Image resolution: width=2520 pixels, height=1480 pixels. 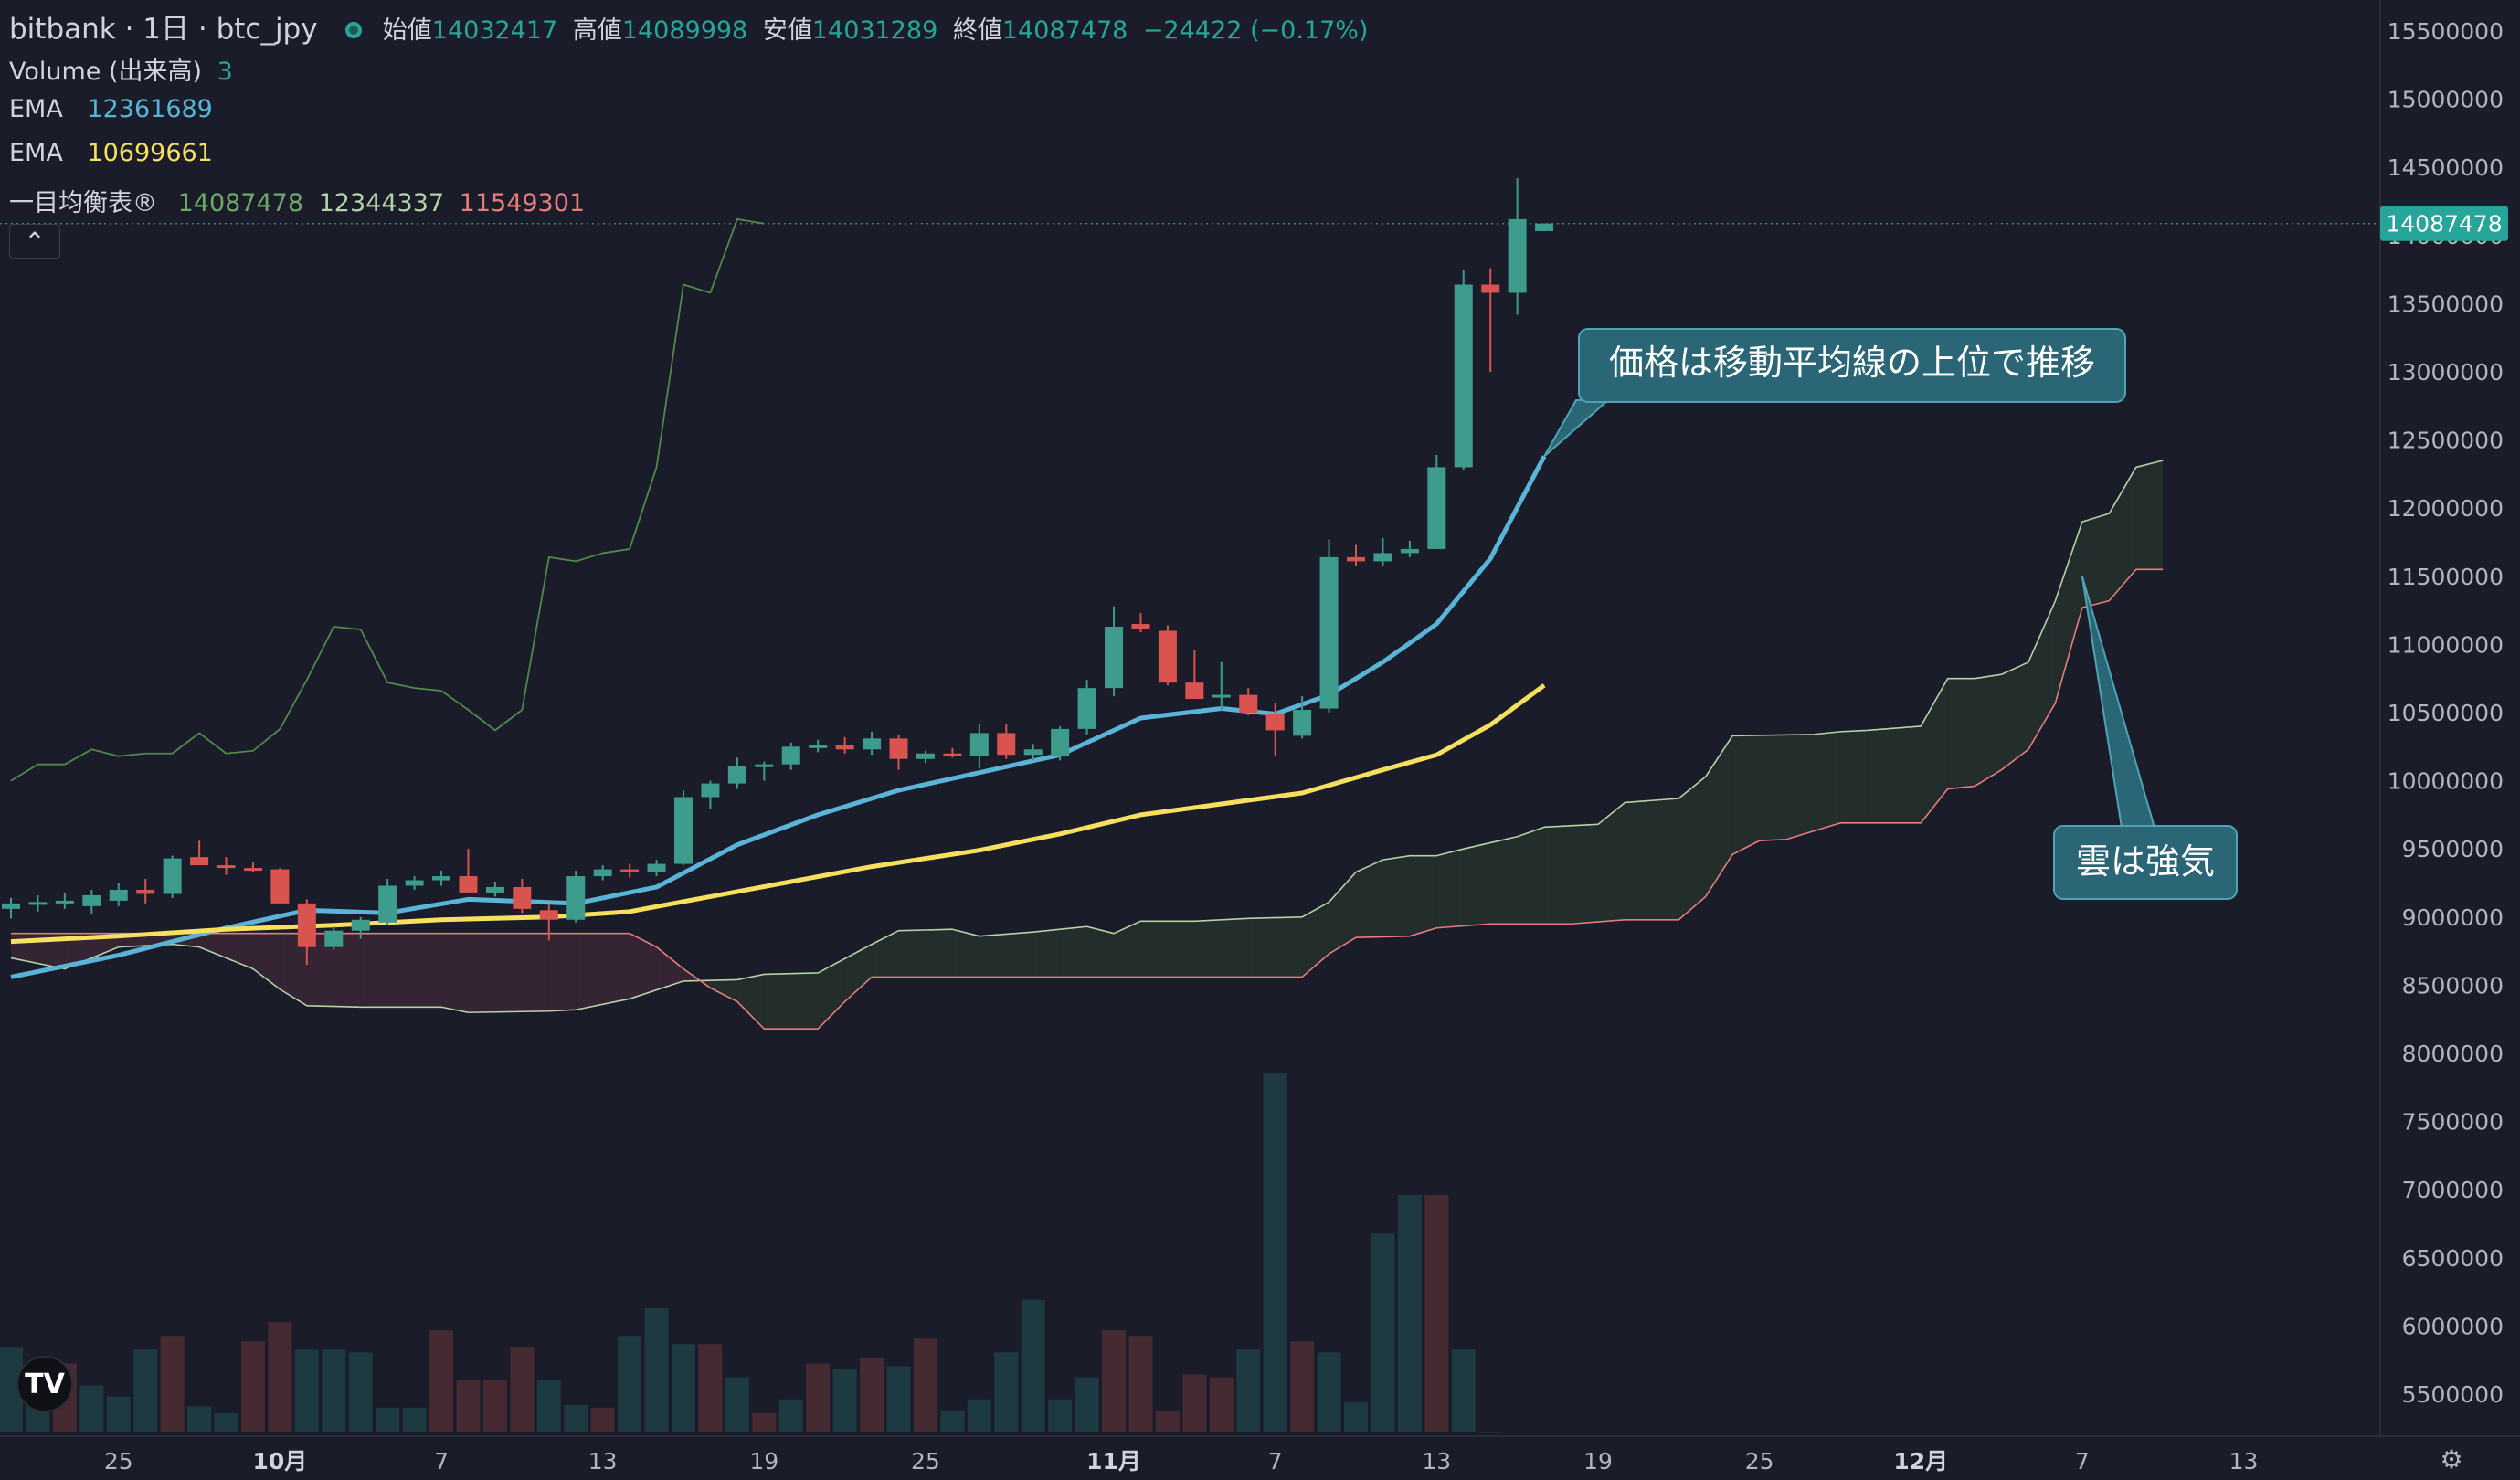 What do you see at coordinates (2453, 917) in the screenshot?
I see `price-tick-label: 9000000` at bounding box center [2453, 917].